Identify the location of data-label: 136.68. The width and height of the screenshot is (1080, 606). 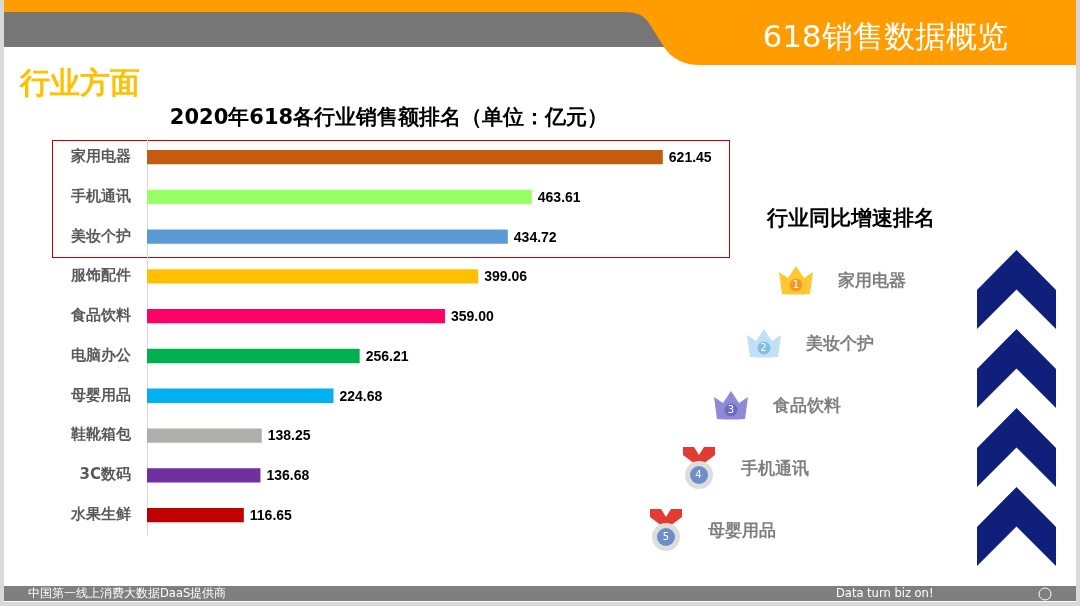
(288, 475).